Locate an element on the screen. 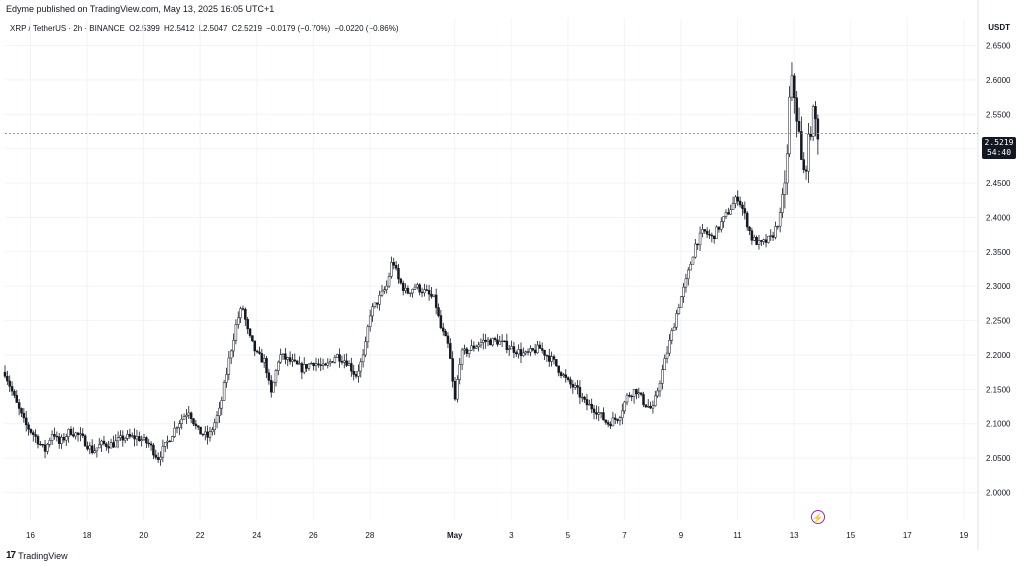  footer-brand: 17 TradingView is located at coordinates (37, 555).